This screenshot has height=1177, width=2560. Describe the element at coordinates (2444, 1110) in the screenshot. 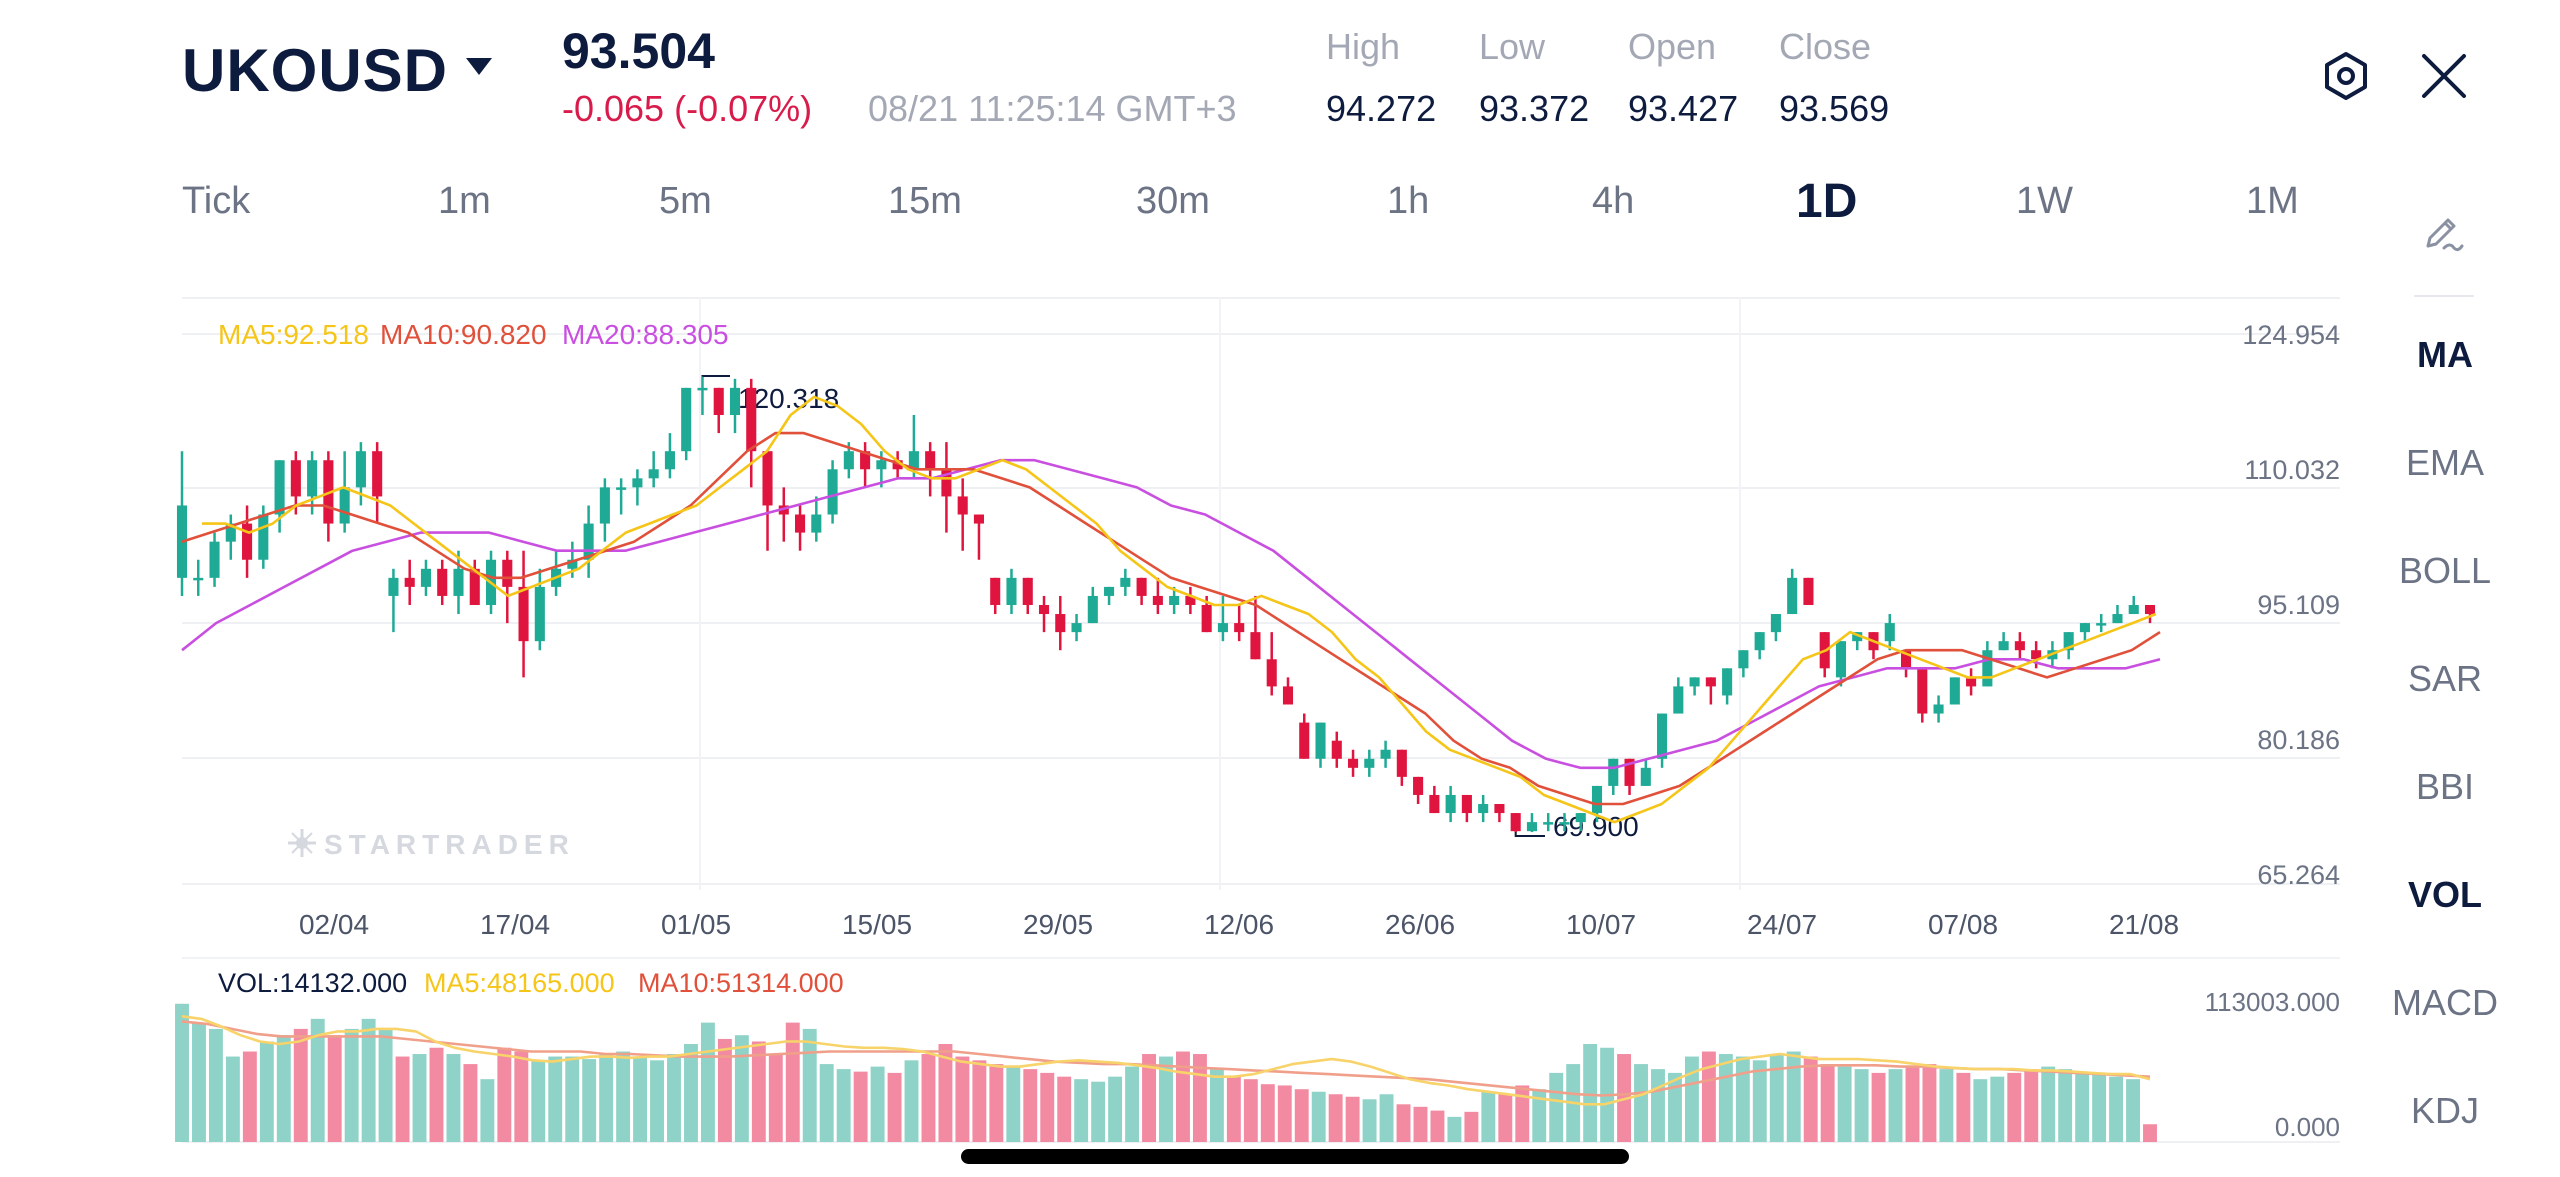

I see `indicator-kdj: KDJ` at that location.